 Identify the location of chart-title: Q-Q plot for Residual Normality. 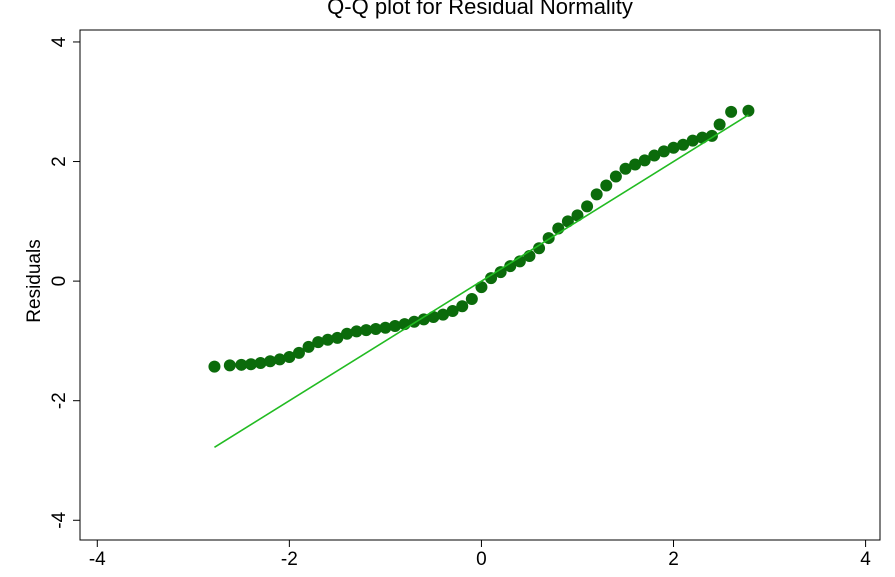
(480, 9).